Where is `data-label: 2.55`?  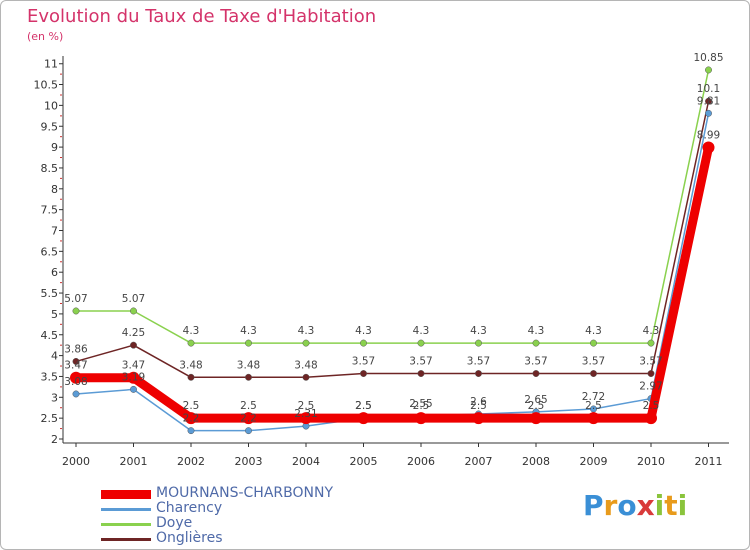 data-label: 2.55 is located at coordinates (420, 404).